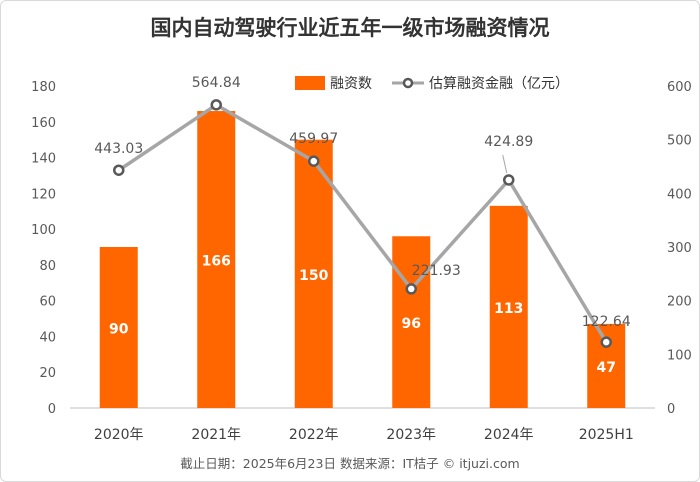  Describe the element at coordinates (52, 409) in the screenshot. I see `y-left-tick-label: 0` at that location.